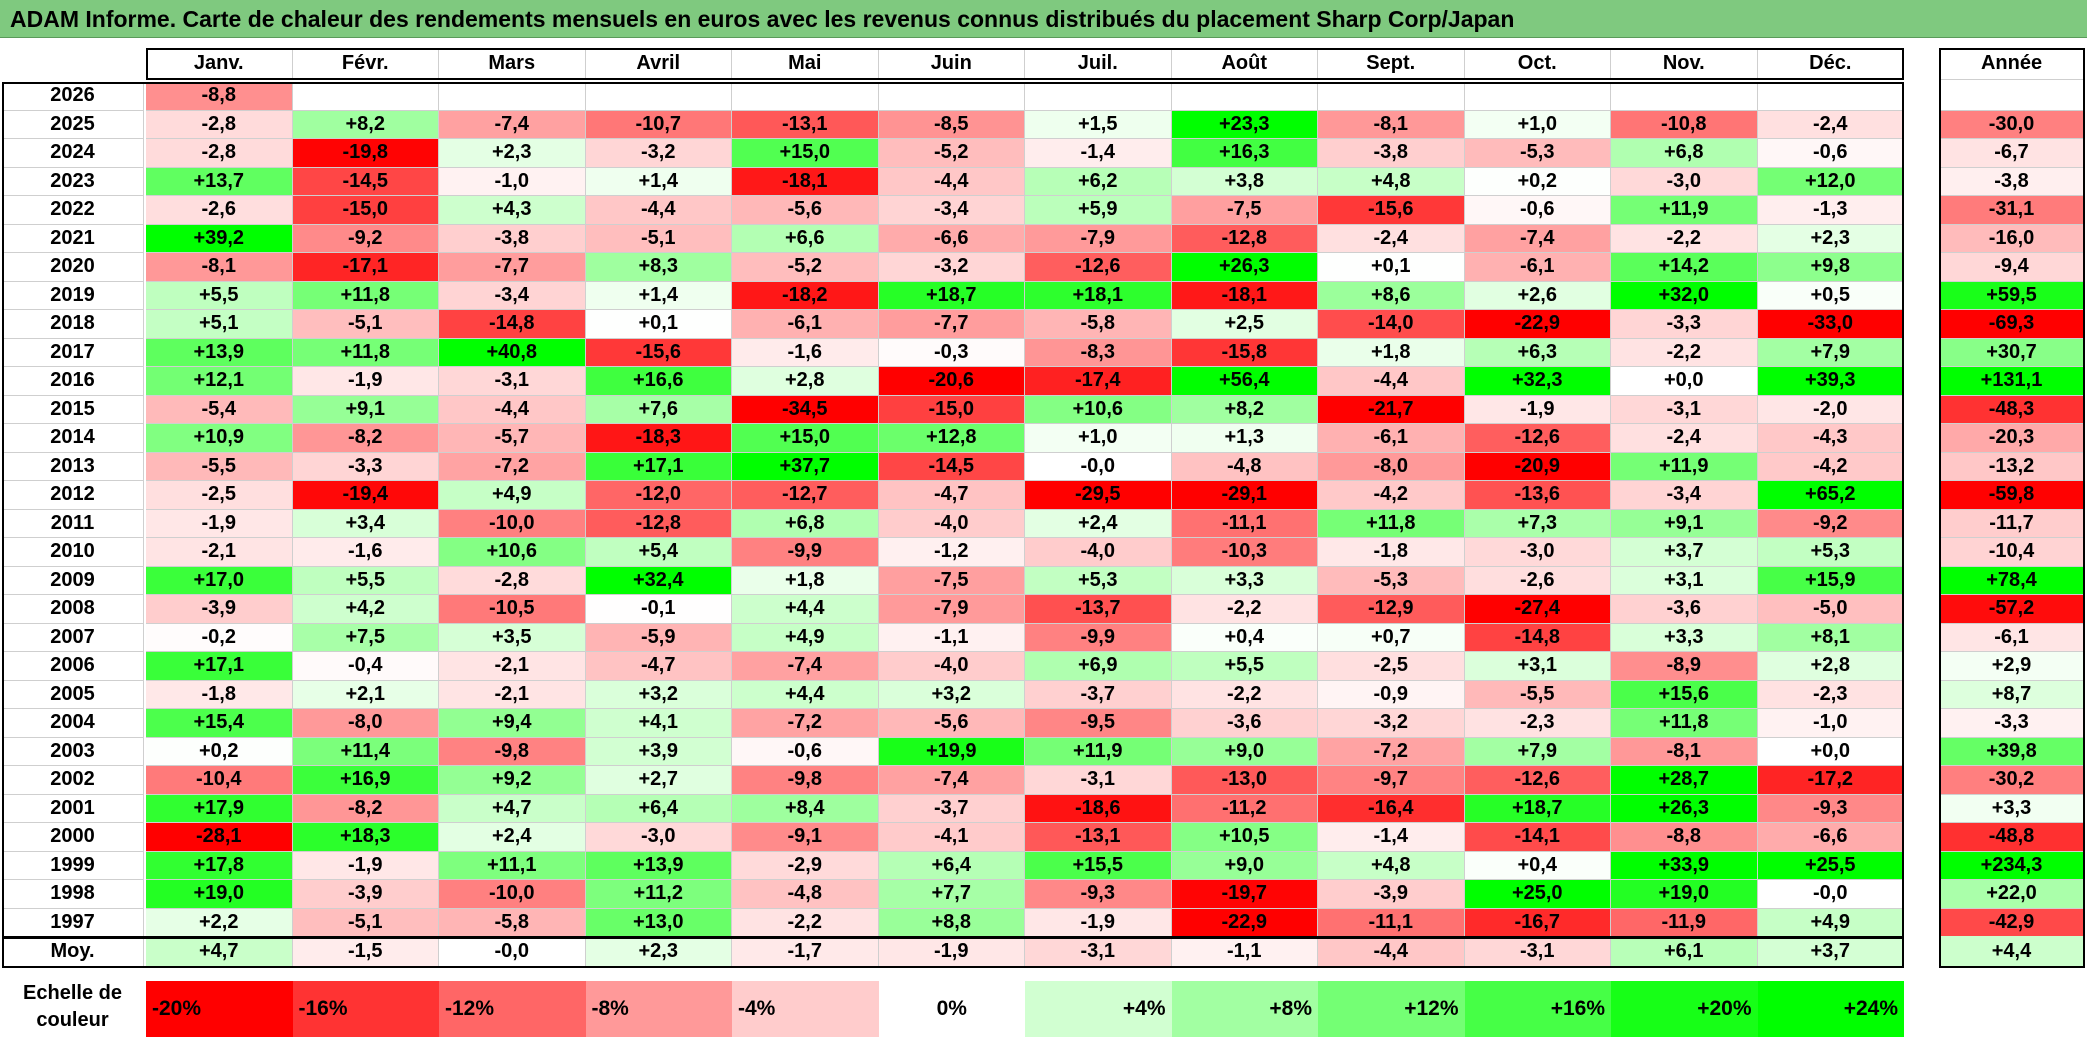  I want to click on heatmap-cell: -5,2, so click(951, 153).